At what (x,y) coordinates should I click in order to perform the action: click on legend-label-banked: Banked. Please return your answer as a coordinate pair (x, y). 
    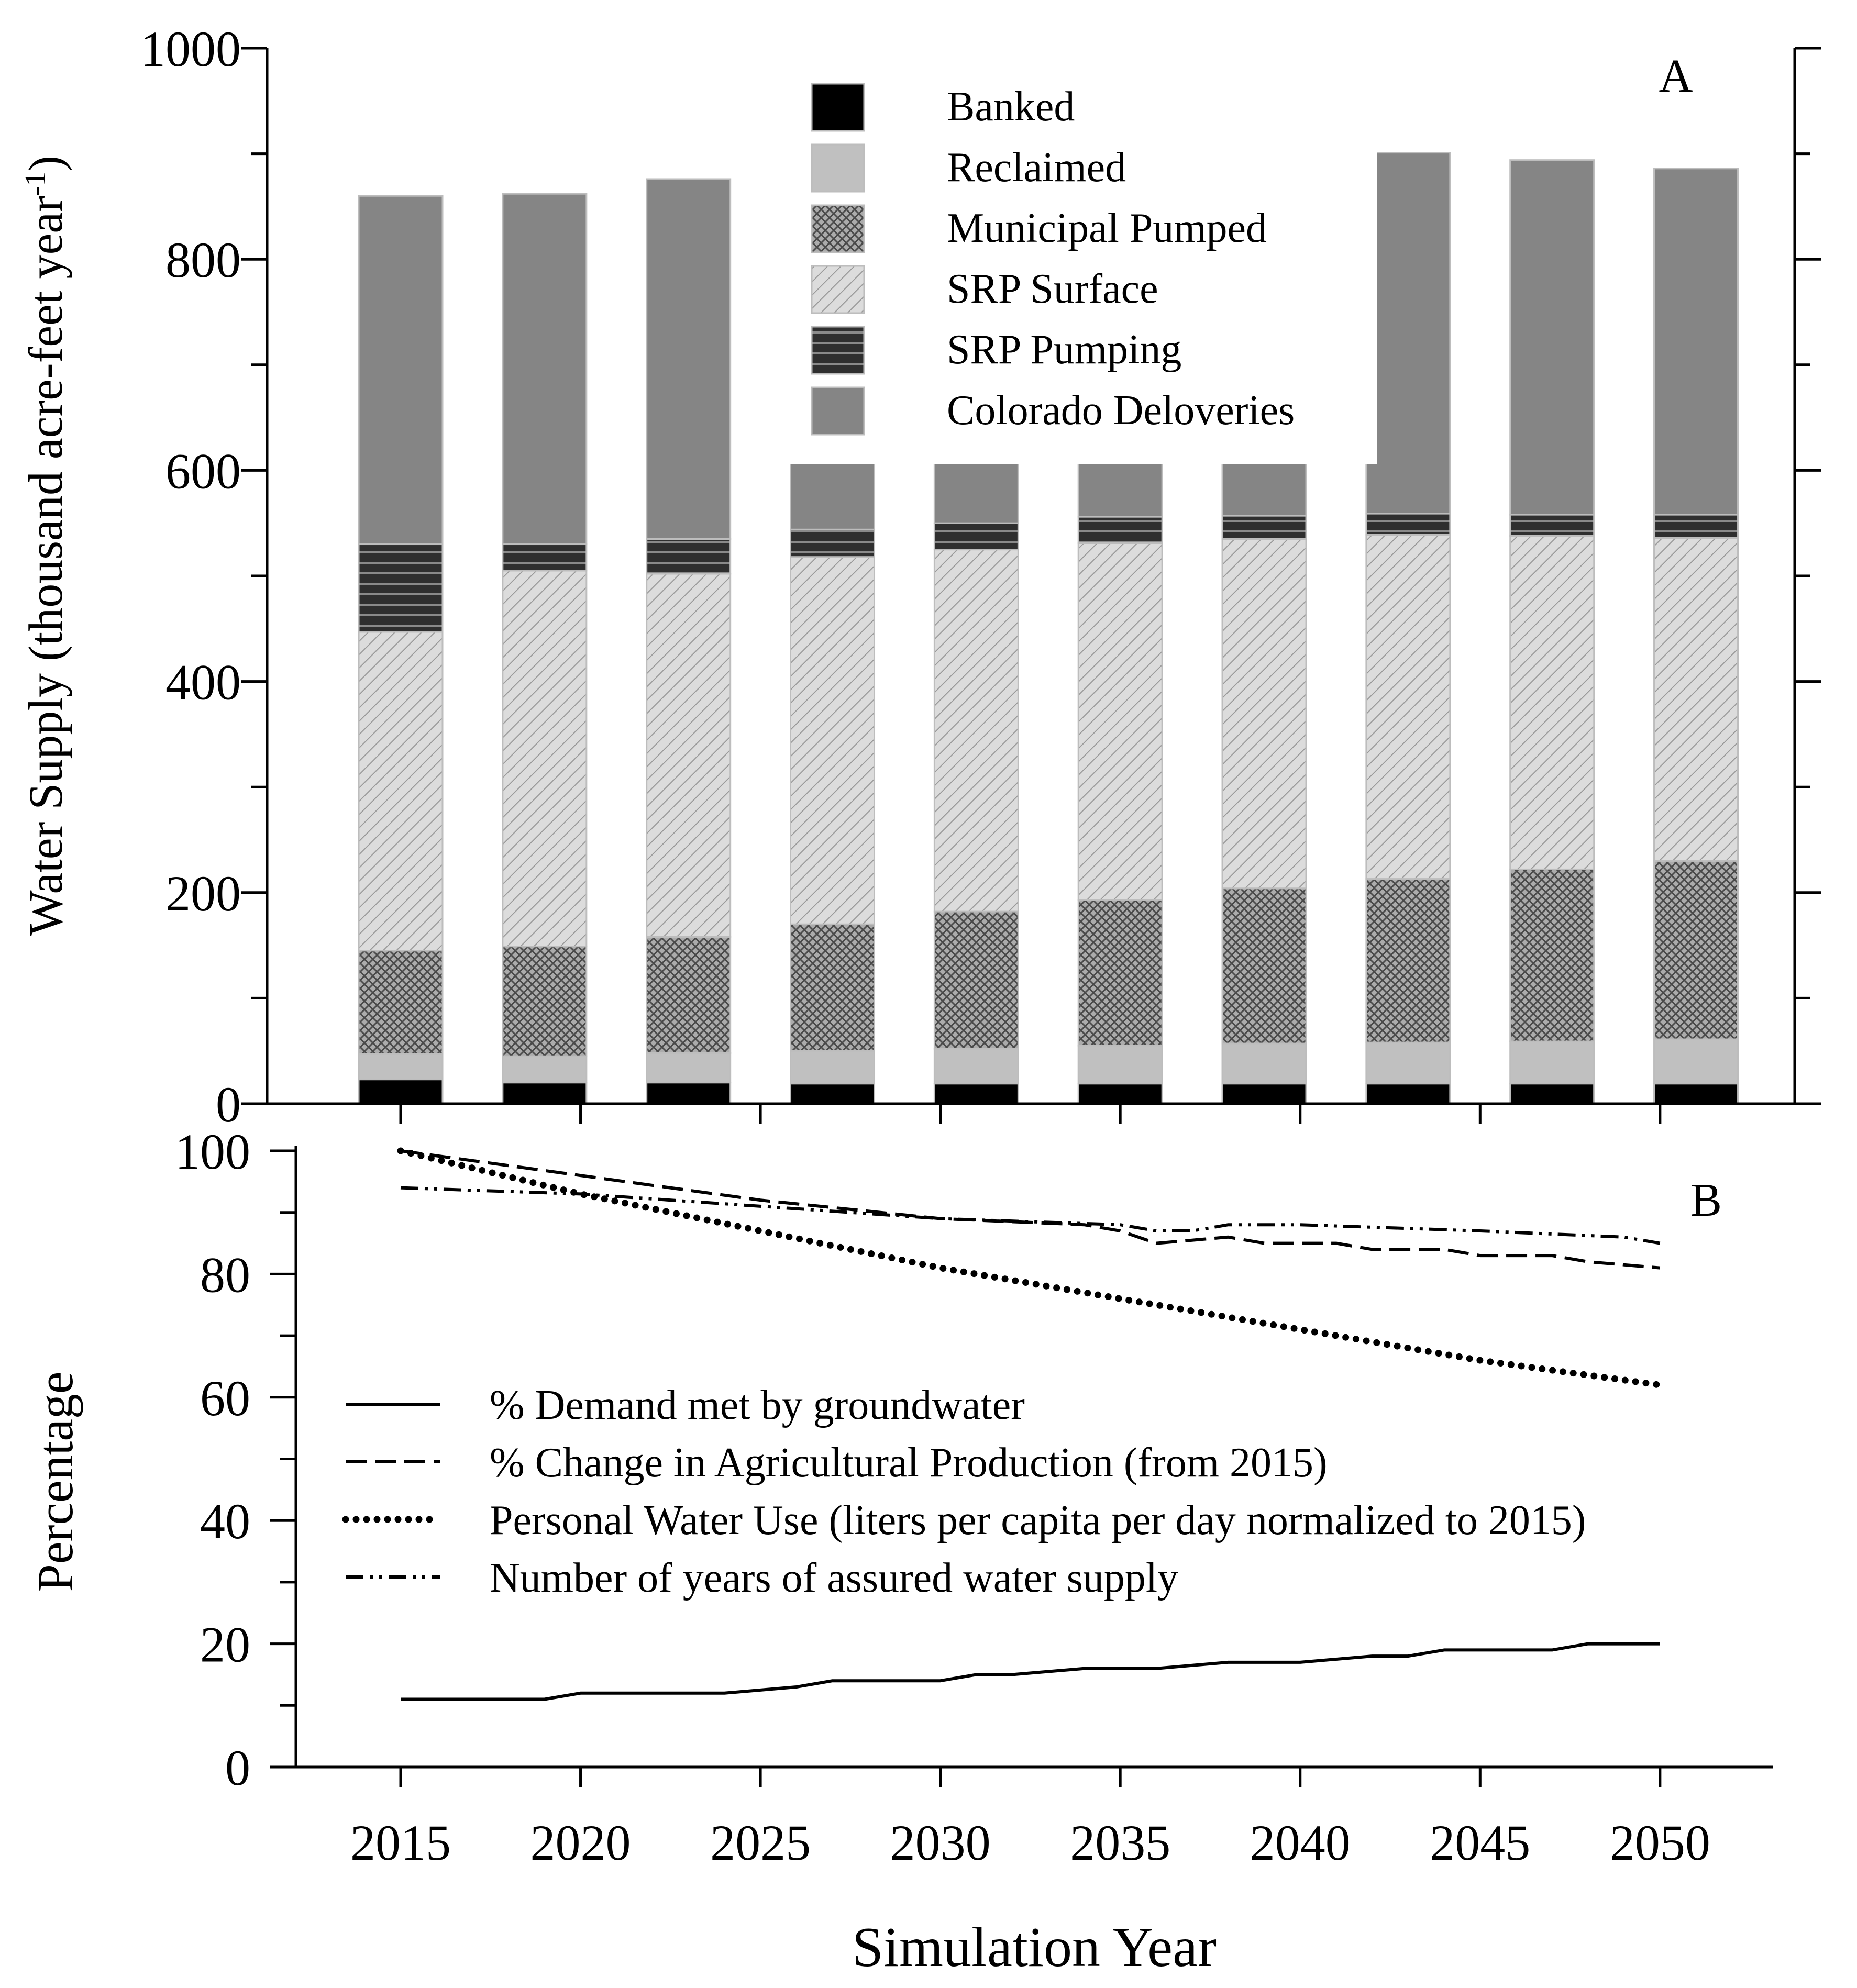
    Looking at the image, I should click on (1011, 107).